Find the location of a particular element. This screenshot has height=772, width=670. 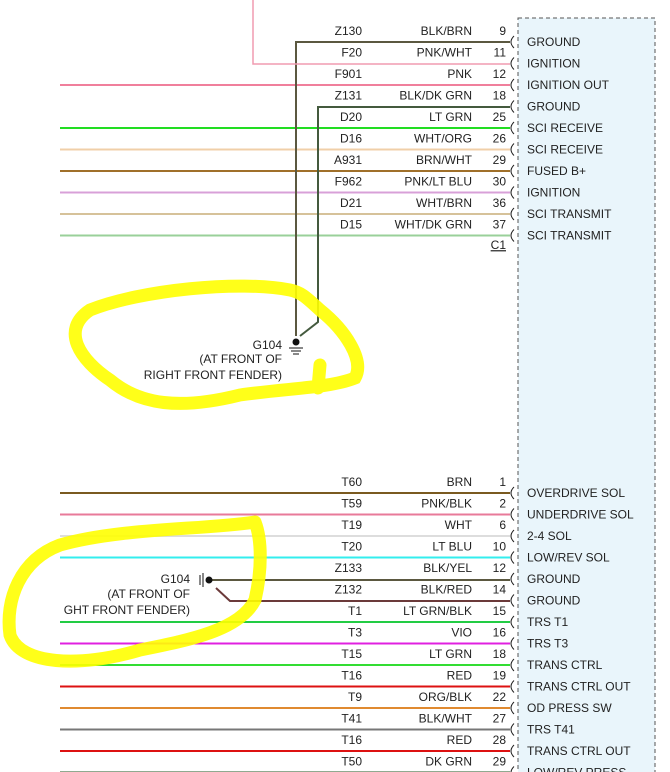

pin-function: UNDERDRIVE SOL is located at coordinates (580, 515).